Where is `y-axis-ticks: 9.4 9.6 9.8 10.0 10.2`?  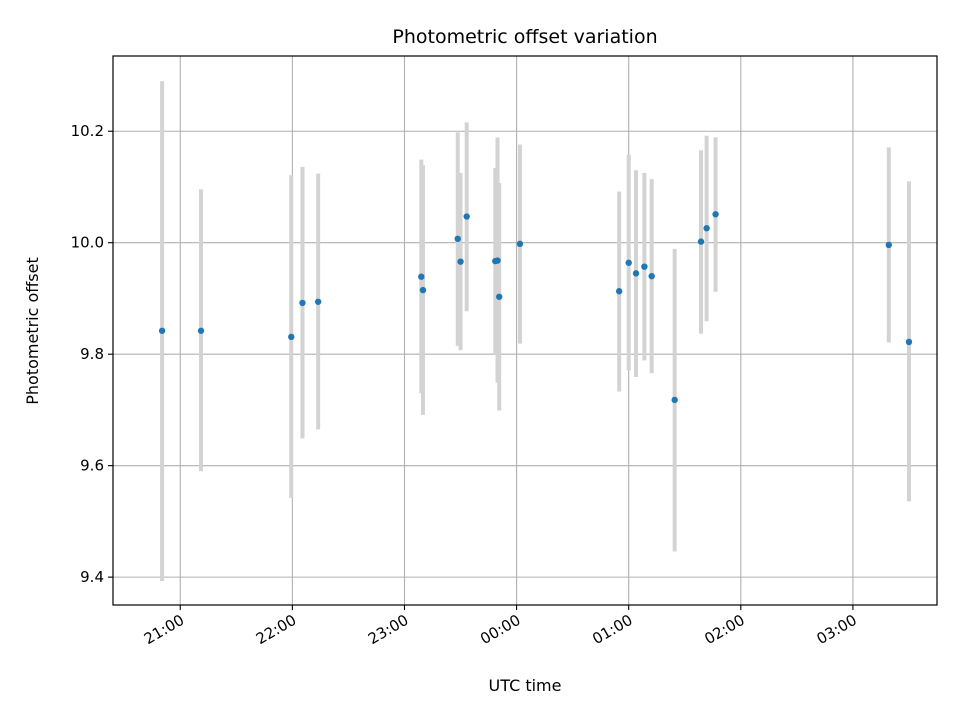
y-axis-ticks: 9.4 9.6 9.8 10.0 10.2 is located at coordinates (92, 354).